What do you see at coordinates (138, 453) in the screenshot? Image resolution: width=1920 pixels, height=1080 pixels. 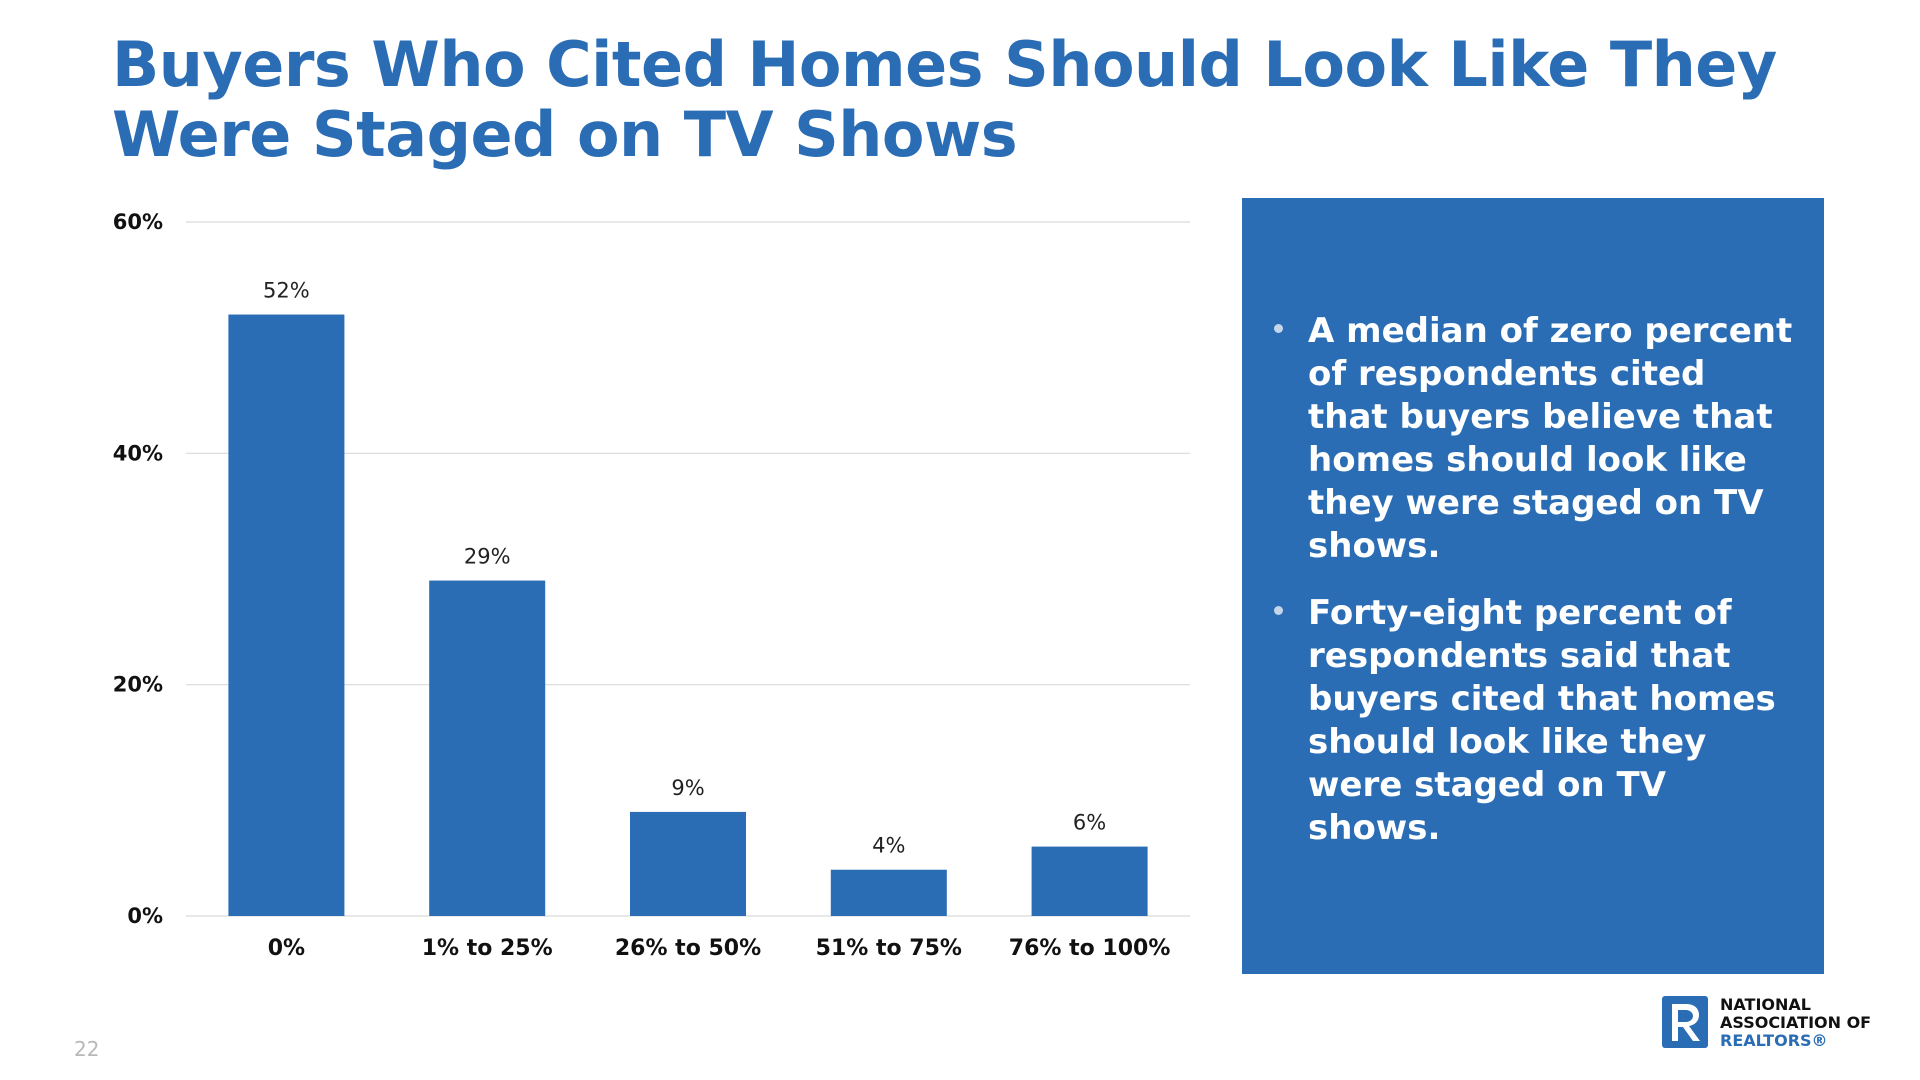 I see `y-tick-label: 40%` at bounding box center [138, 453].